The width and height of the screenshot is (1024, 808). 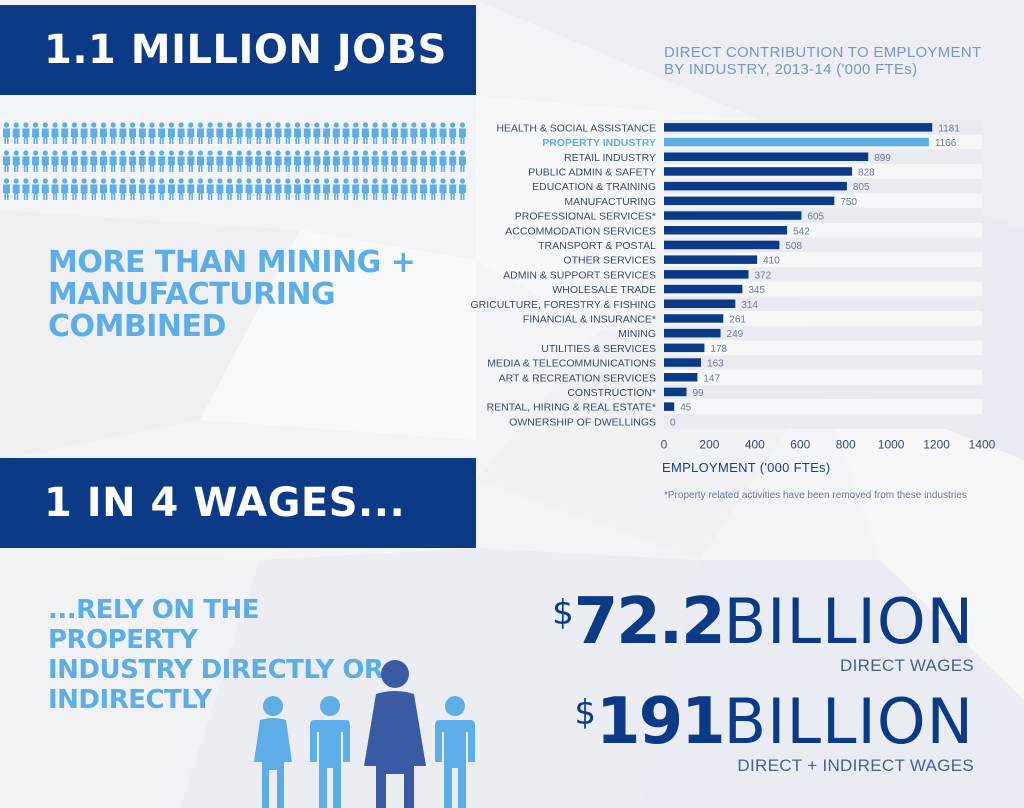 I want to click on chart-title-line-1: DIRECT CONTRIBUTION TO EMPLOYMENT, so click(x=823, y=52).